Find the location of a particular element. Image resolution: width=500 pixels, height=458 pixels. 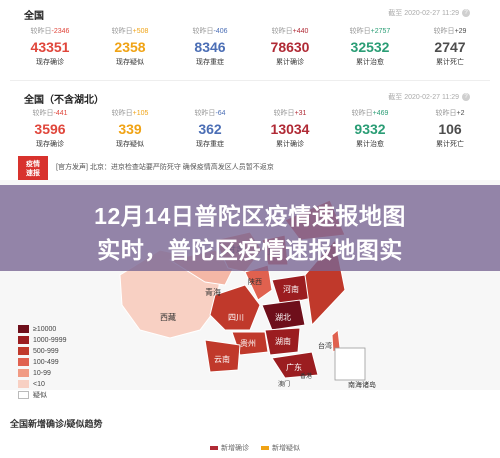

stat-value: 362 is located at coordinates (210, 129).